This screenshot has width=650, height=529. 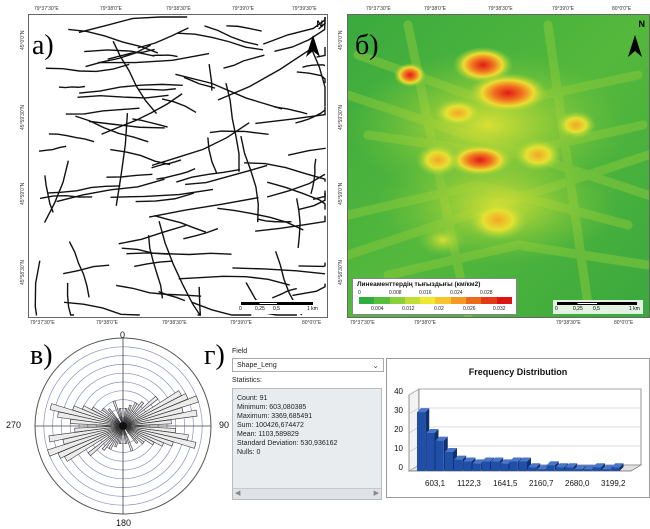 I want to click on y-tick-label: 0, so click(x=400, y=467).